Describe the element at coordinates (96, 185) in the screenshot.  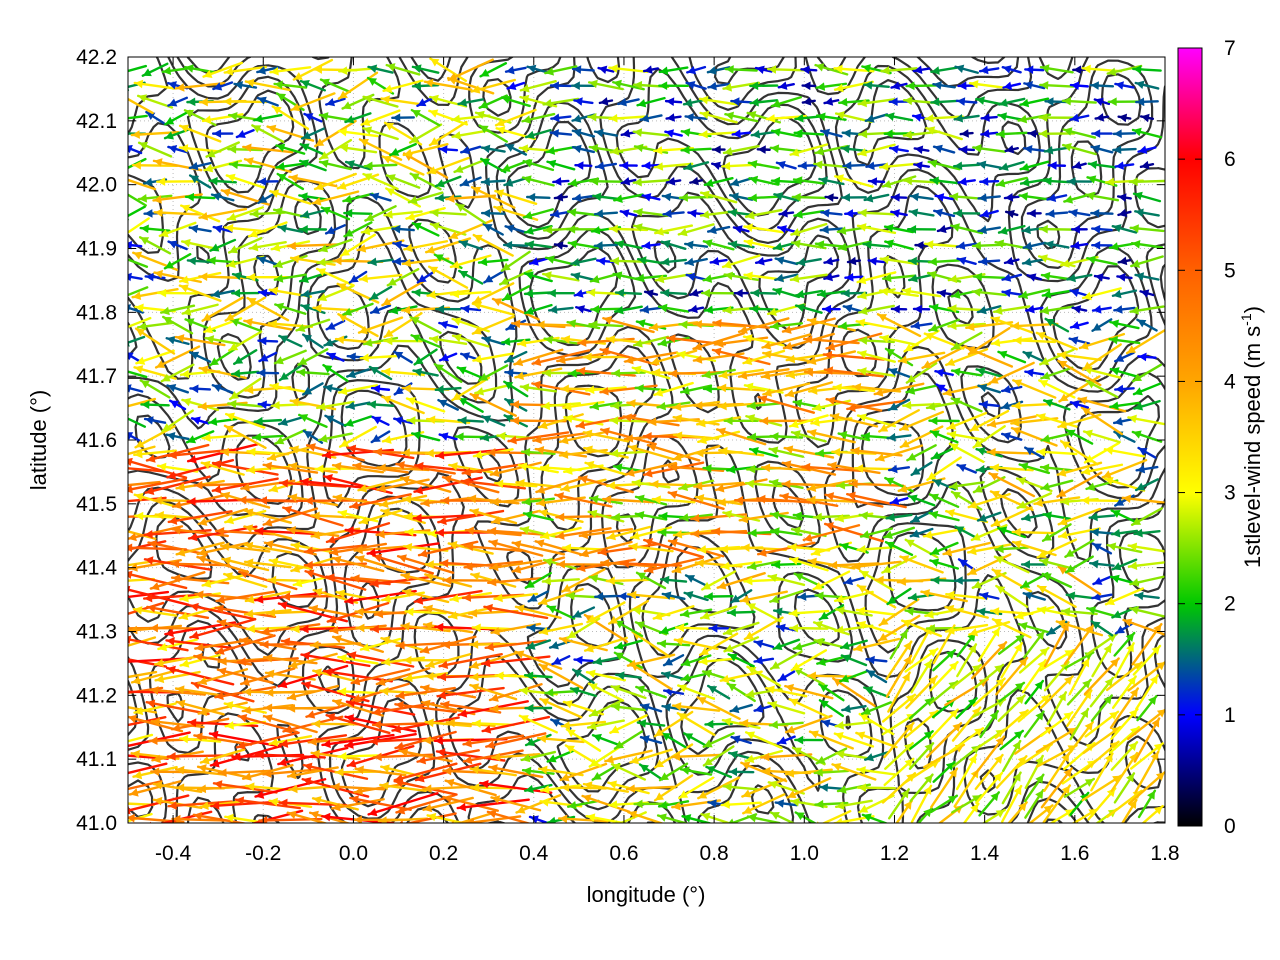
I see `y-tick-label: 42.0` at that location.